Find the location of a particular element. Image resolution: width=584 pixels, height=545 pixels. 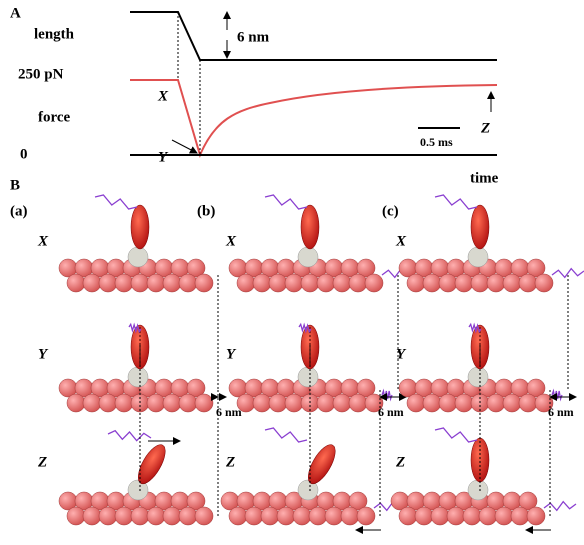

column-label: (c) is located at coordinates (390, 211).